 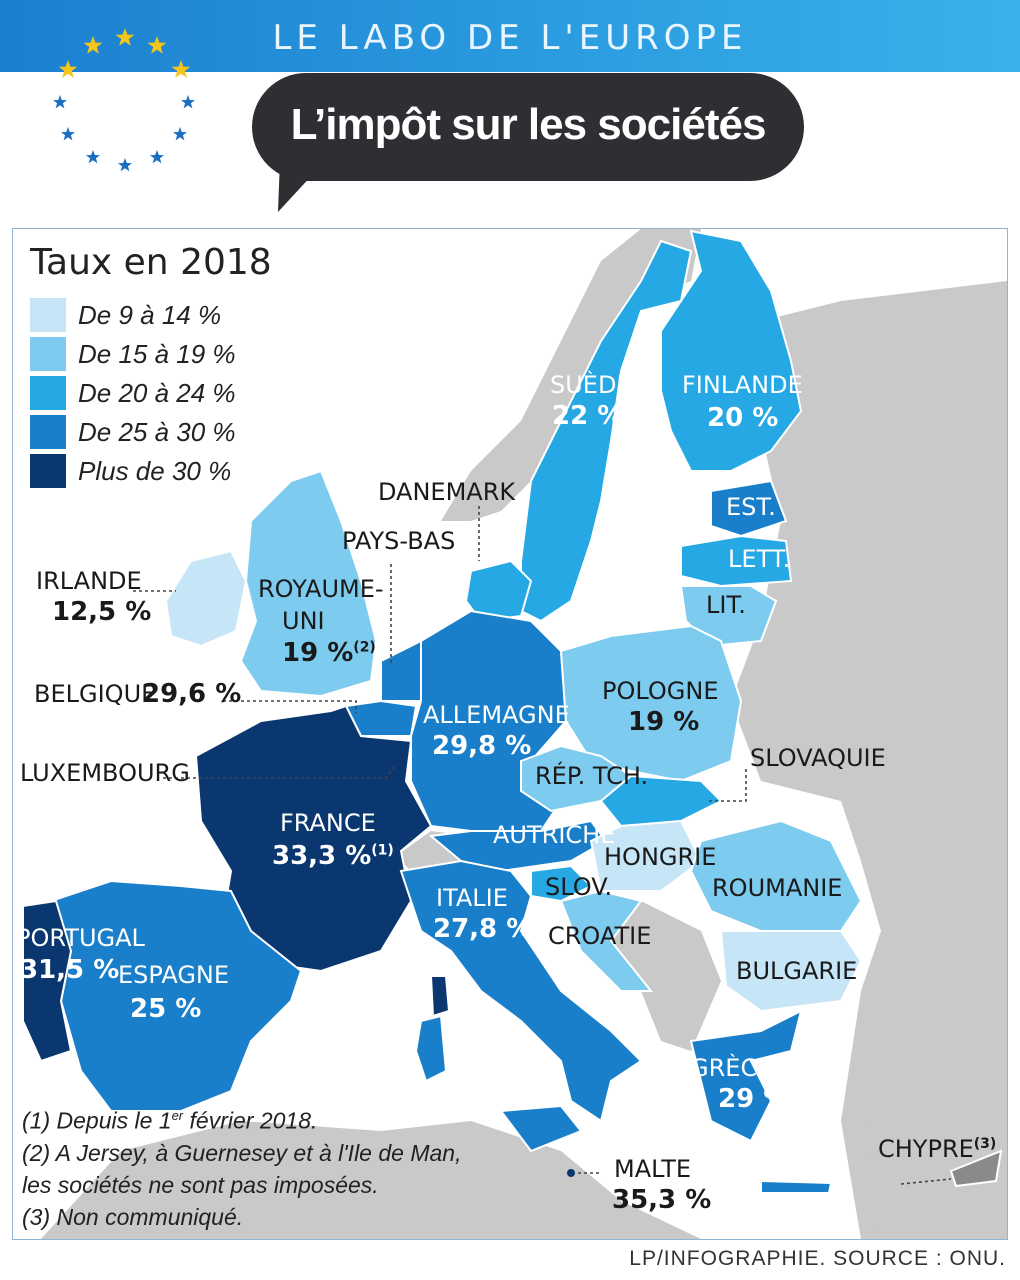 I want to click on country-portugal, so click(x=47, y=981).